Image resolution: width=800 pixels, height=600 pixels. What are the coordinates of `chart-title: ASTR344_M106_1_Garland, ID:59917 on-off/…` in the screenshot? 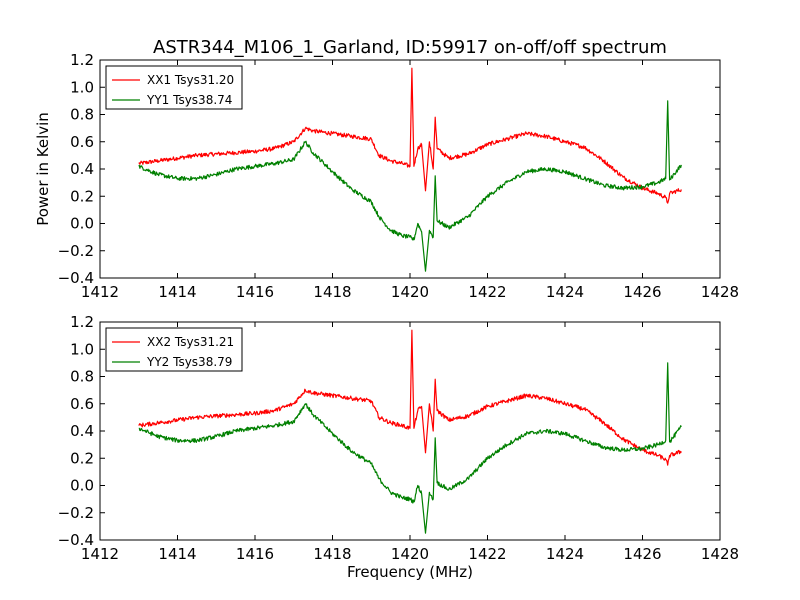 It's located at (410, 47).